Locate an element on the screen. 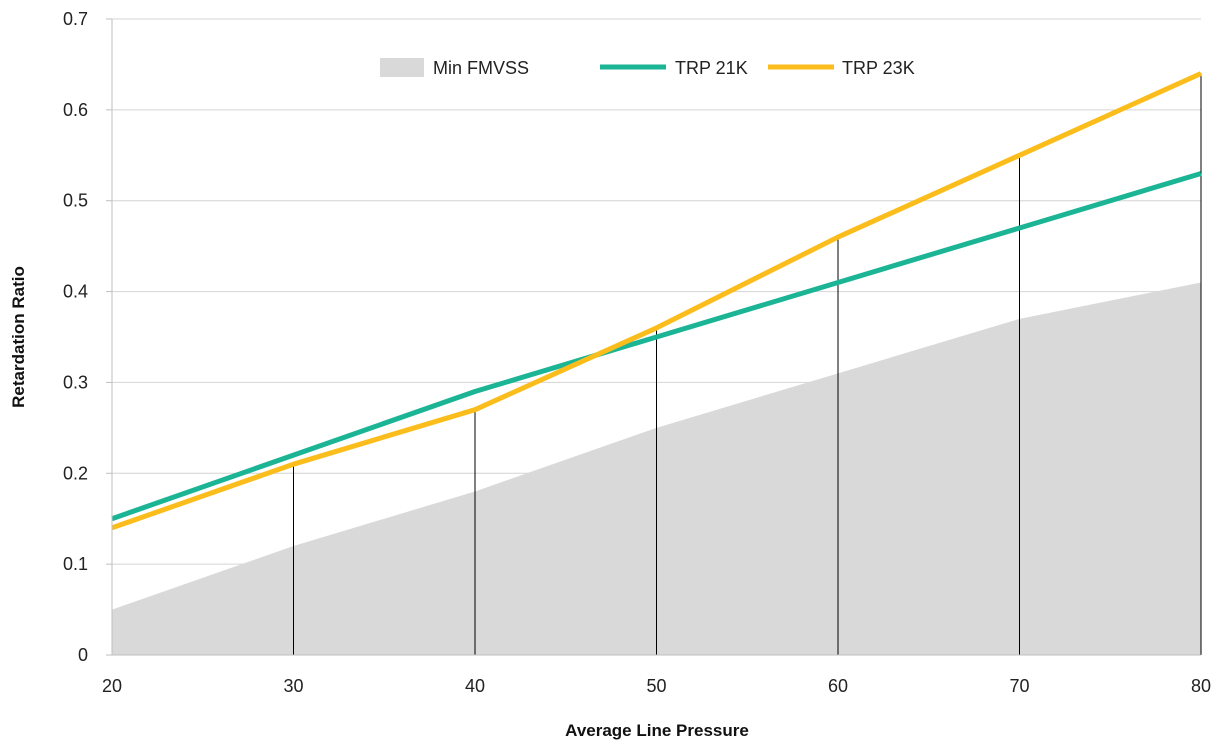  x-tick-label: 30 is located at coordinates (293, 686).